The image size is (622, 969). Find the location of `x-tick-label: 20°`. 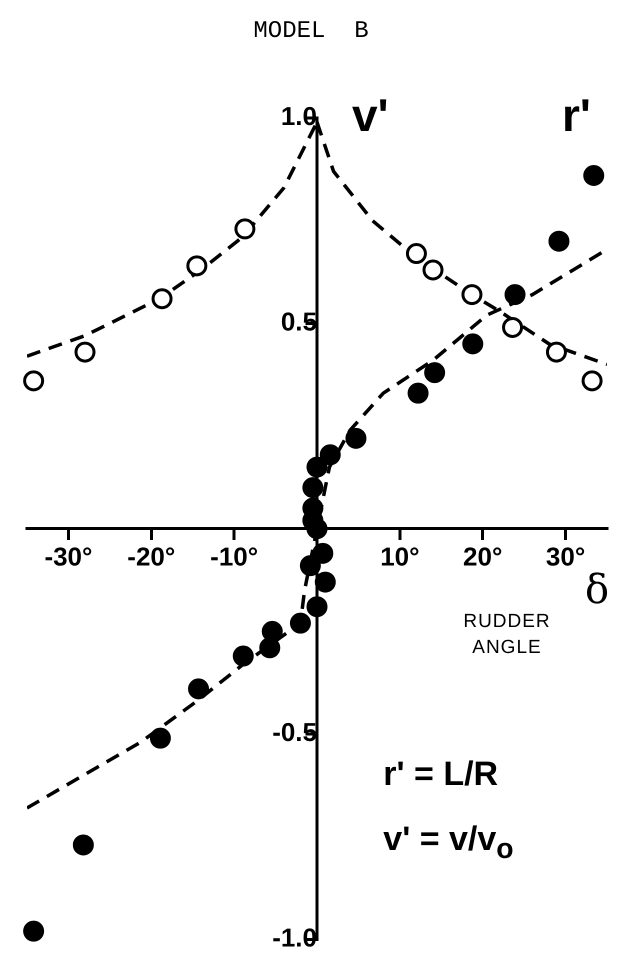

x-tick-label: 20° is located at coordinates (482, 556).